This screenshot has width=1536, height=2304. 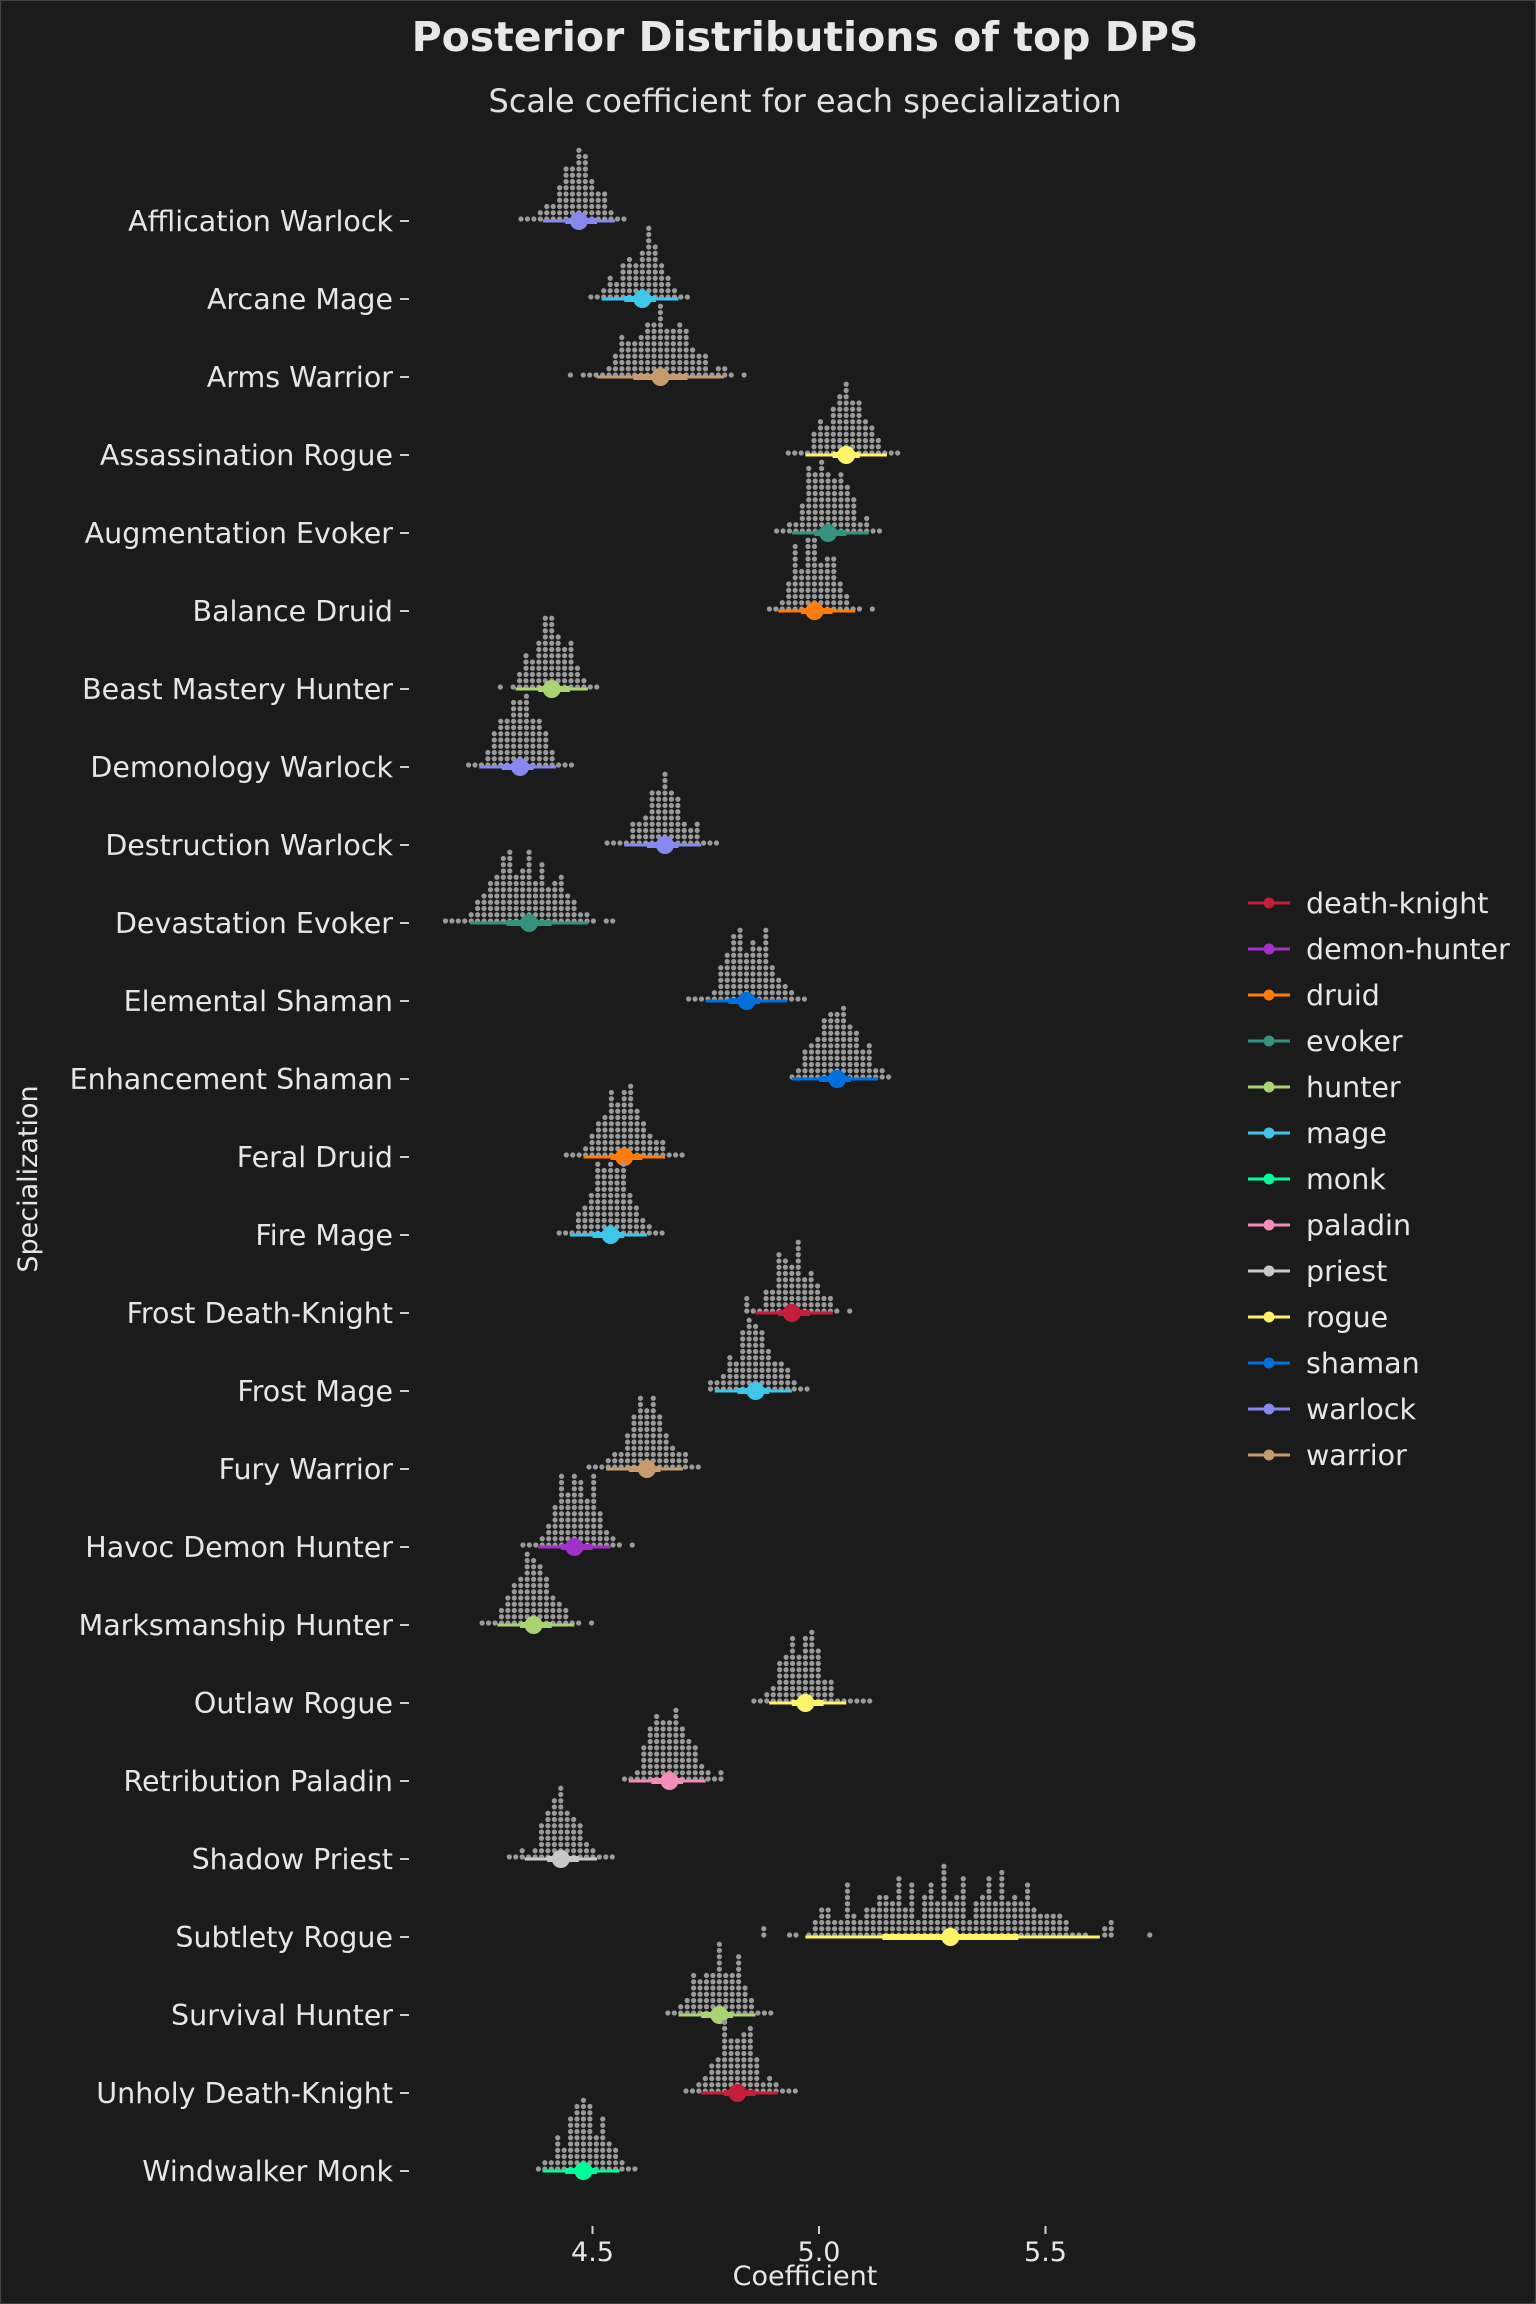 What do you see at coordinates (284, 1937) in the screenshot?
I see `y-tick-label: Subtlety Rogue` at bounding box center [284, 1937].